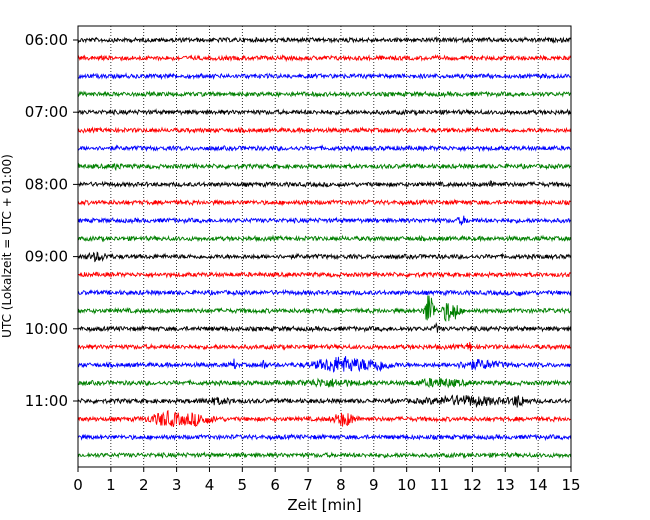  What do you see at coordinates (46, 329) in the screenshot?
I see `y-tick-label-1000: 10:00` at bounding box center [46, 329].